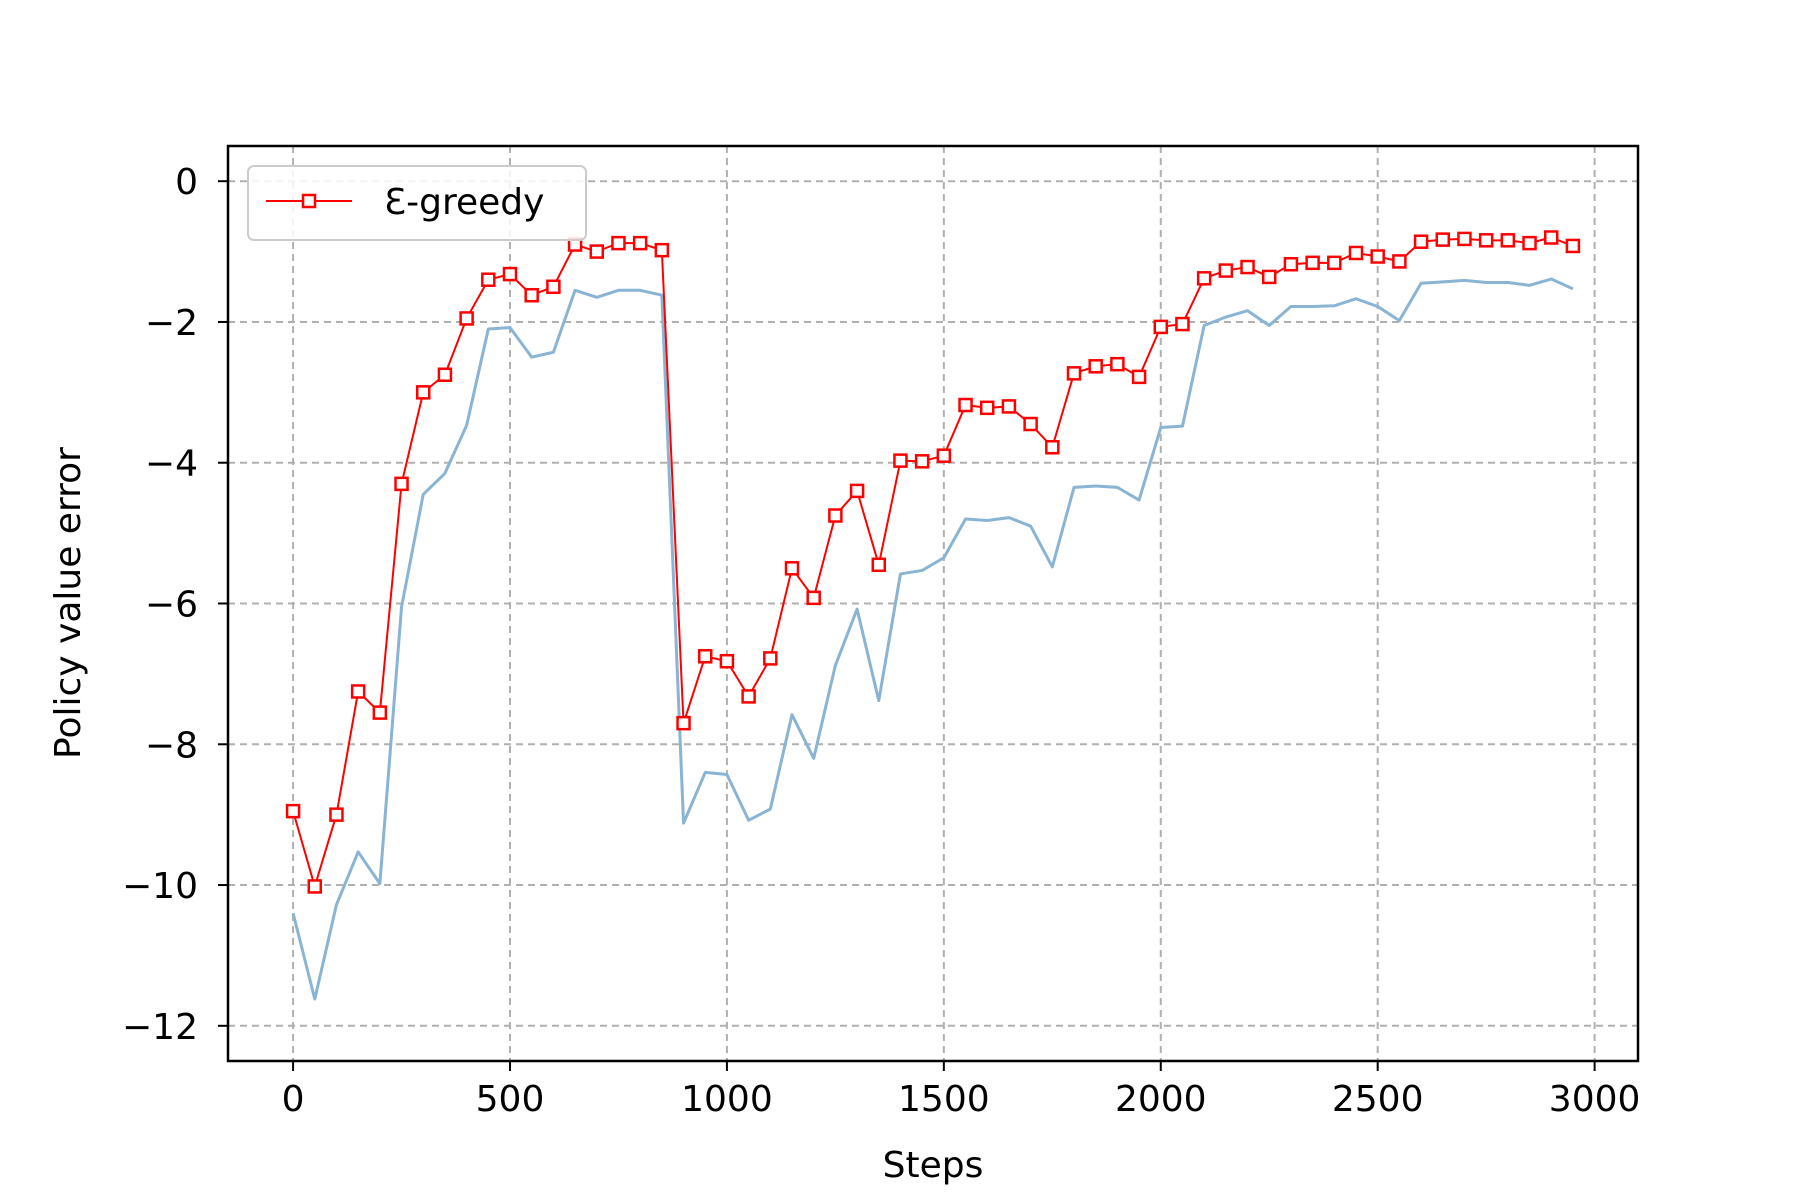  Describe the element at coordinates (510, 1099) in the screenshot. I see `x-tick-label: 500` at that location.